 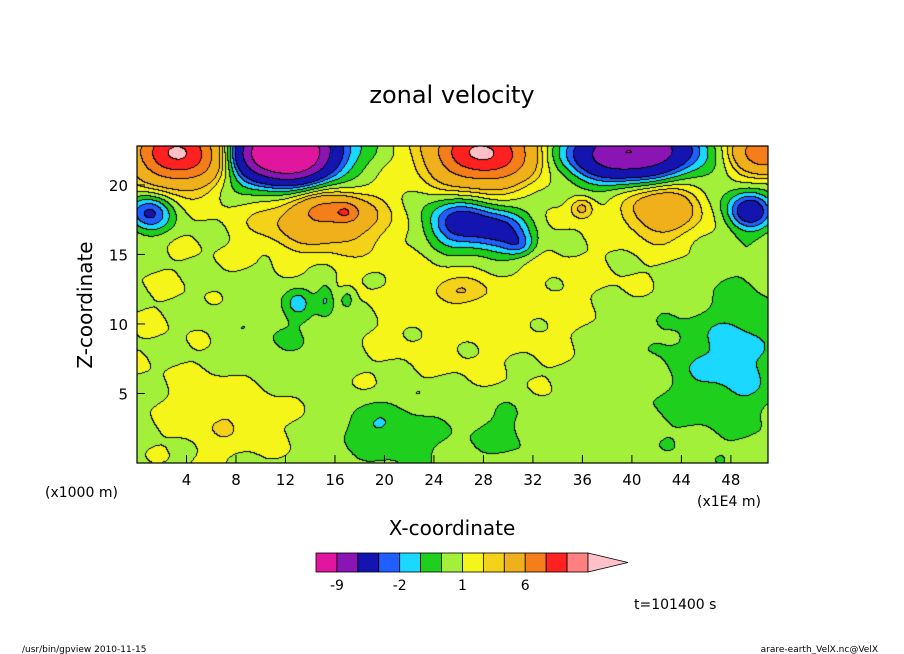 What do you see at coordinates (452, 528) in the screenshot?
I see `x-axis-label: X-coordinate` at bounding box center [452, 528].